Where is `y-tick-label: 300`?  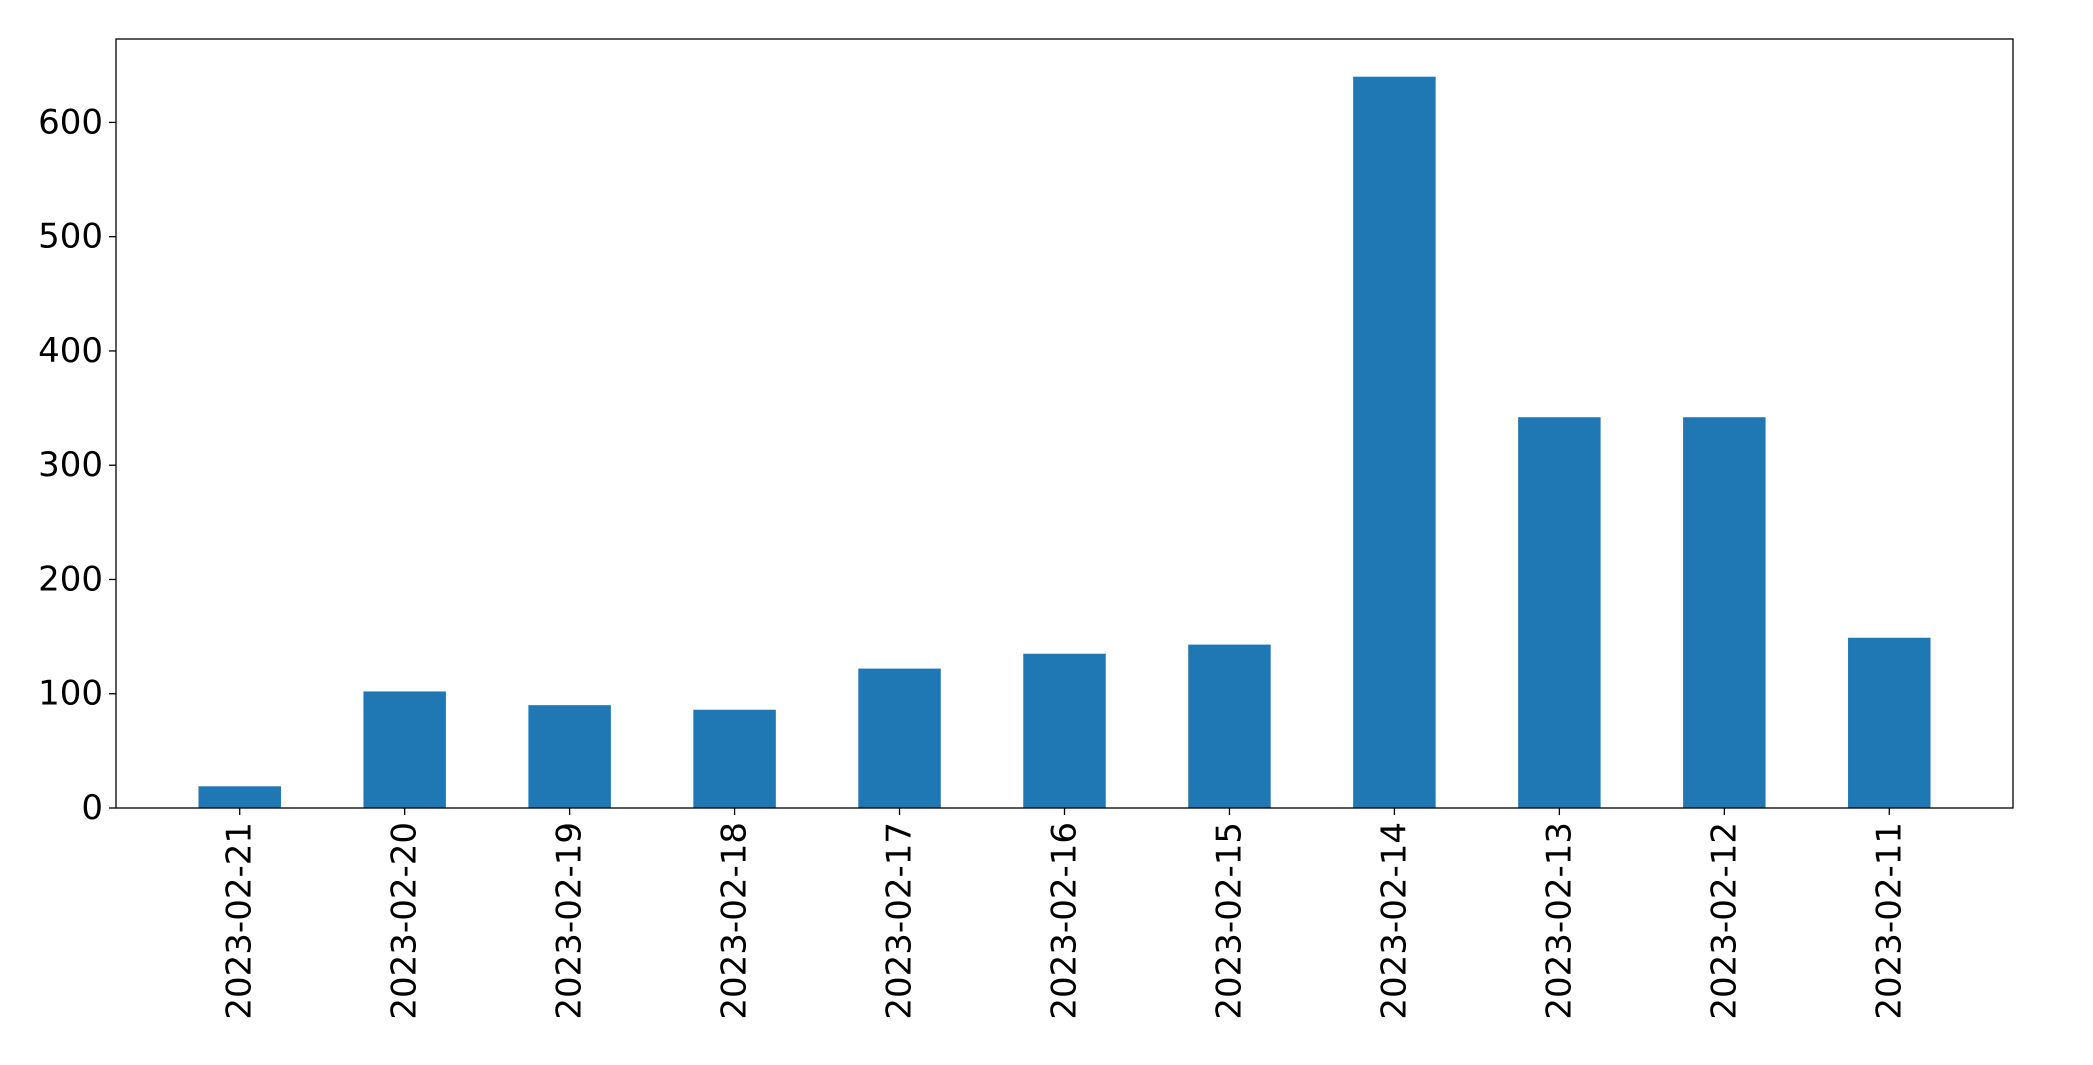
y-tick-label: 300 is located at coordinates (70, 465).